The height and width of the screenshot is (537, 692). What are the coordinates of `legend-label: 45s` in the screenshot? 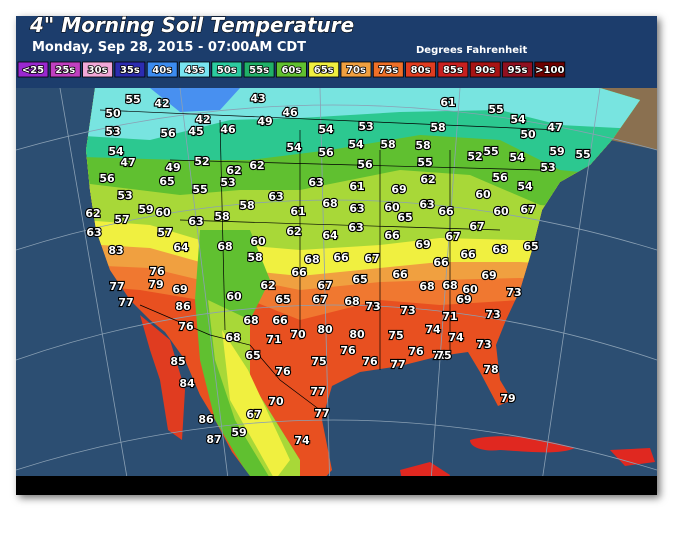 It's located at (195, 70).